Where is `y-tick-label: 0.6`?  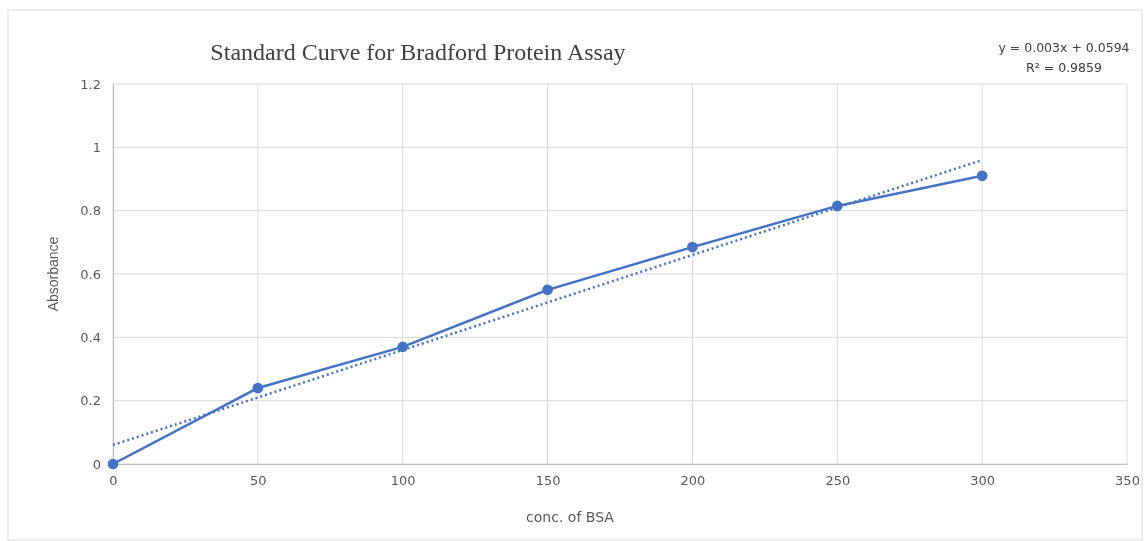
y-tick-label: 0.6 is located at coordinates (90, 274).